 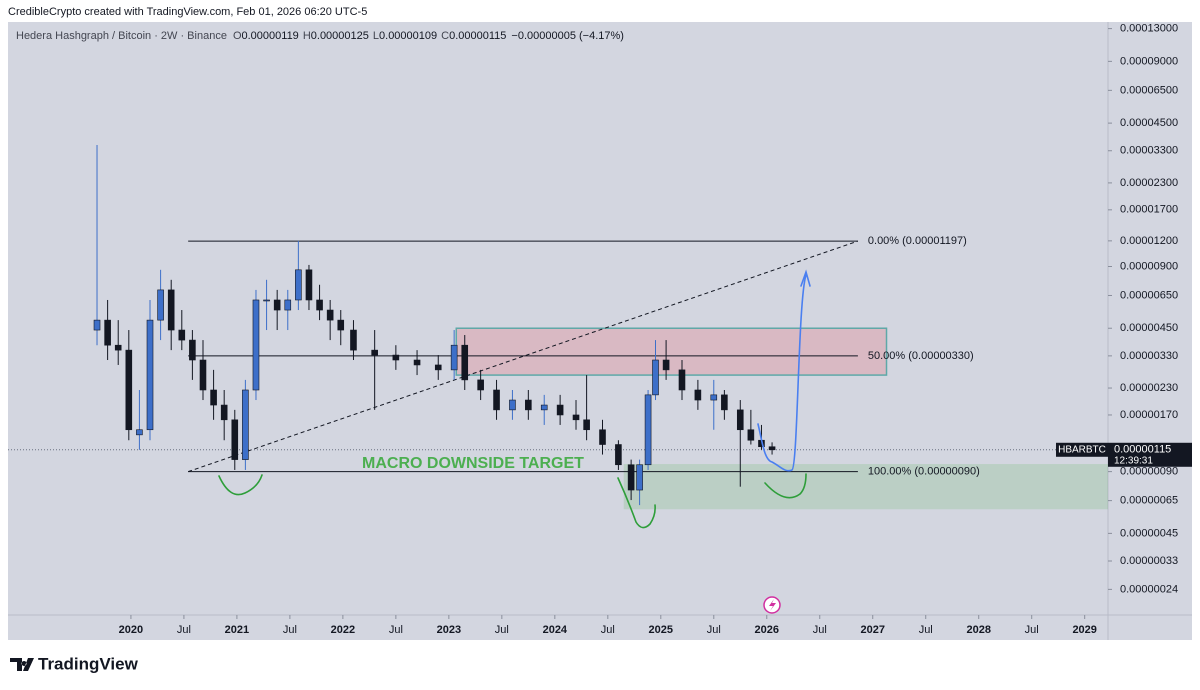 What do you see at coordinates (872, 630) in the screenshot?
I see `x-tick-label: 2027` at bounding box center [872, 630].